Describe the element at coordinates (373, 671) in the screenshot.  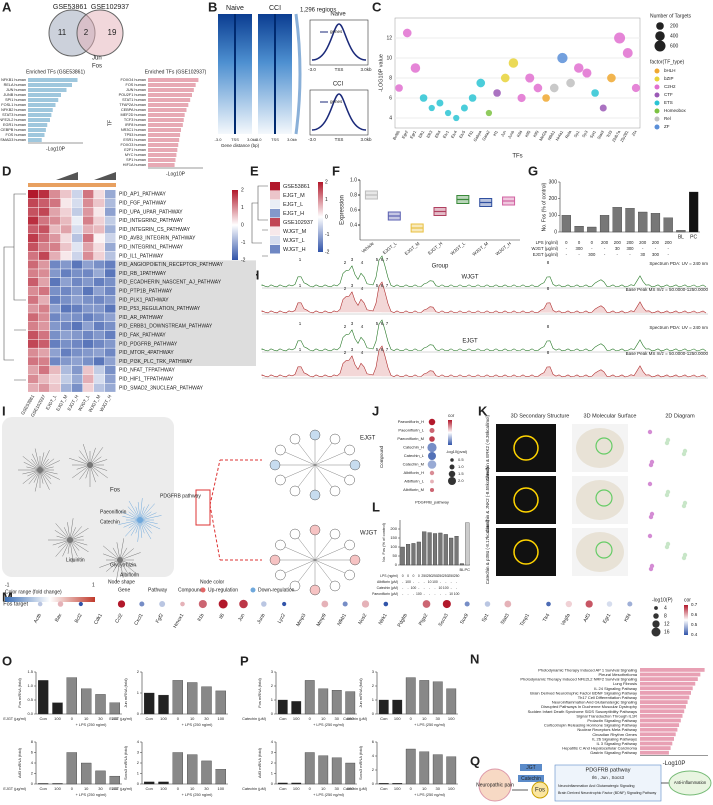
I see `label: 3` at that location.